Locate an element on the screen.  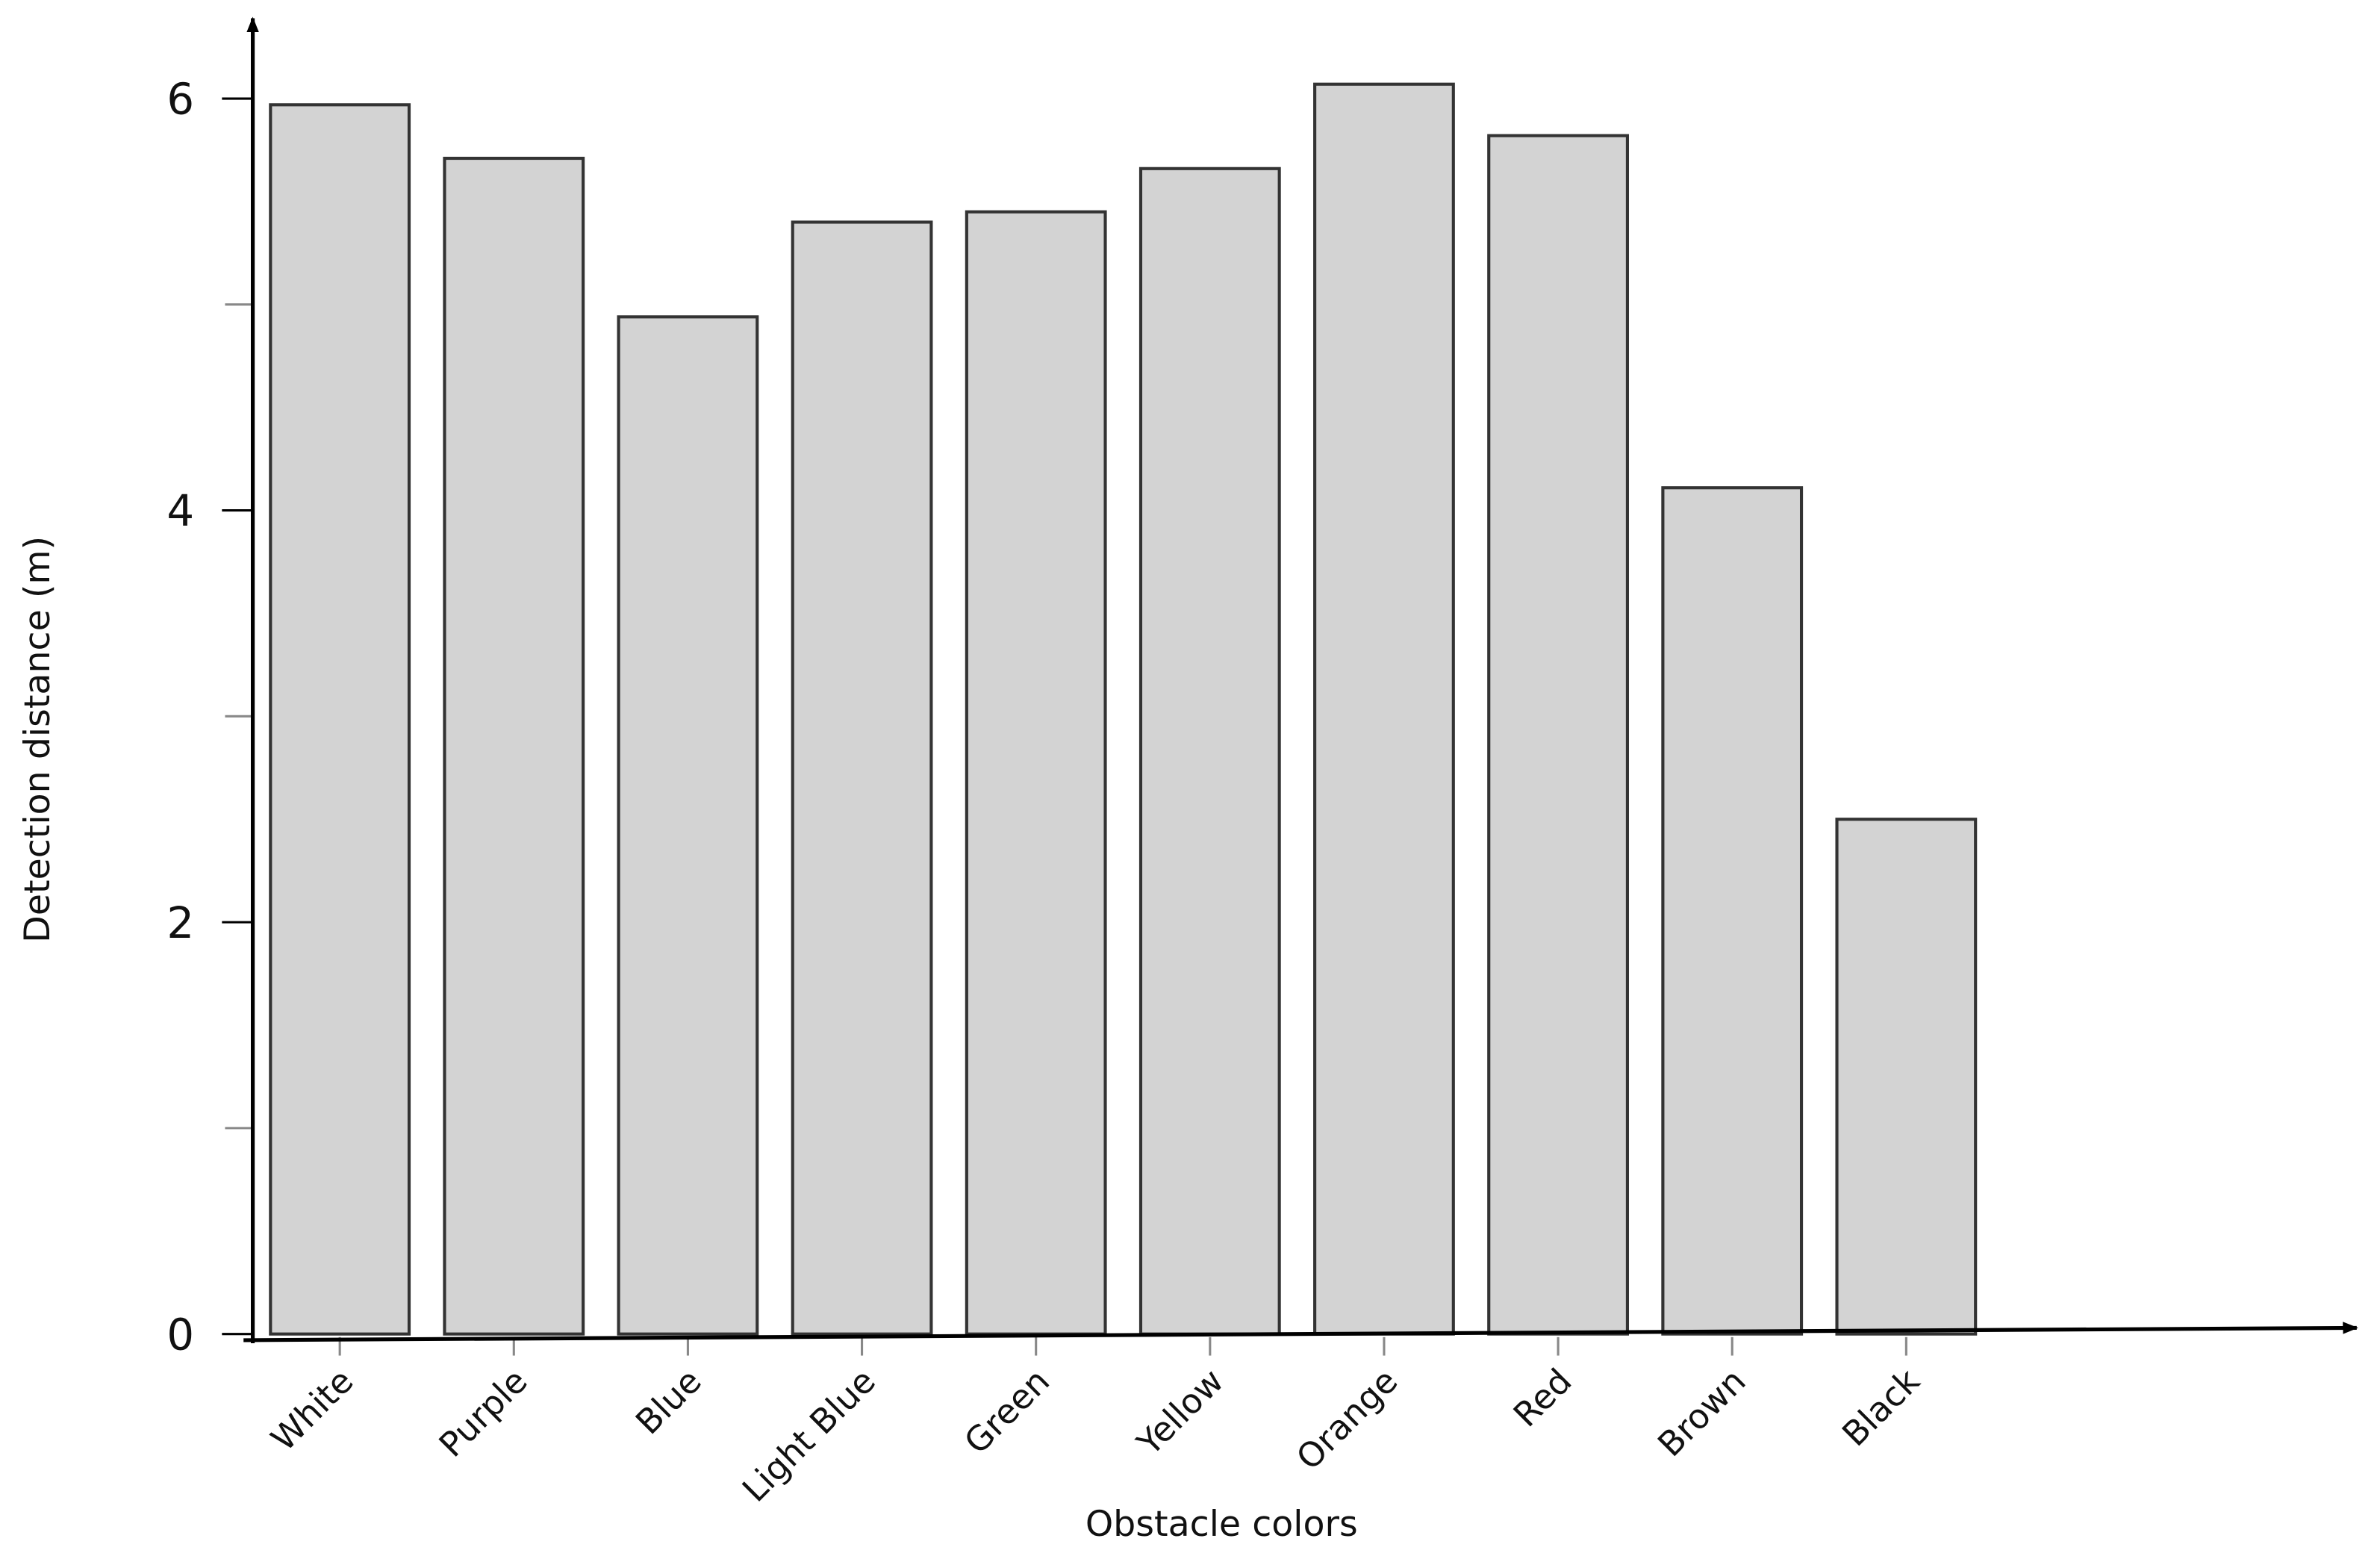
x-axis is located at coordinates (1300, 1332).